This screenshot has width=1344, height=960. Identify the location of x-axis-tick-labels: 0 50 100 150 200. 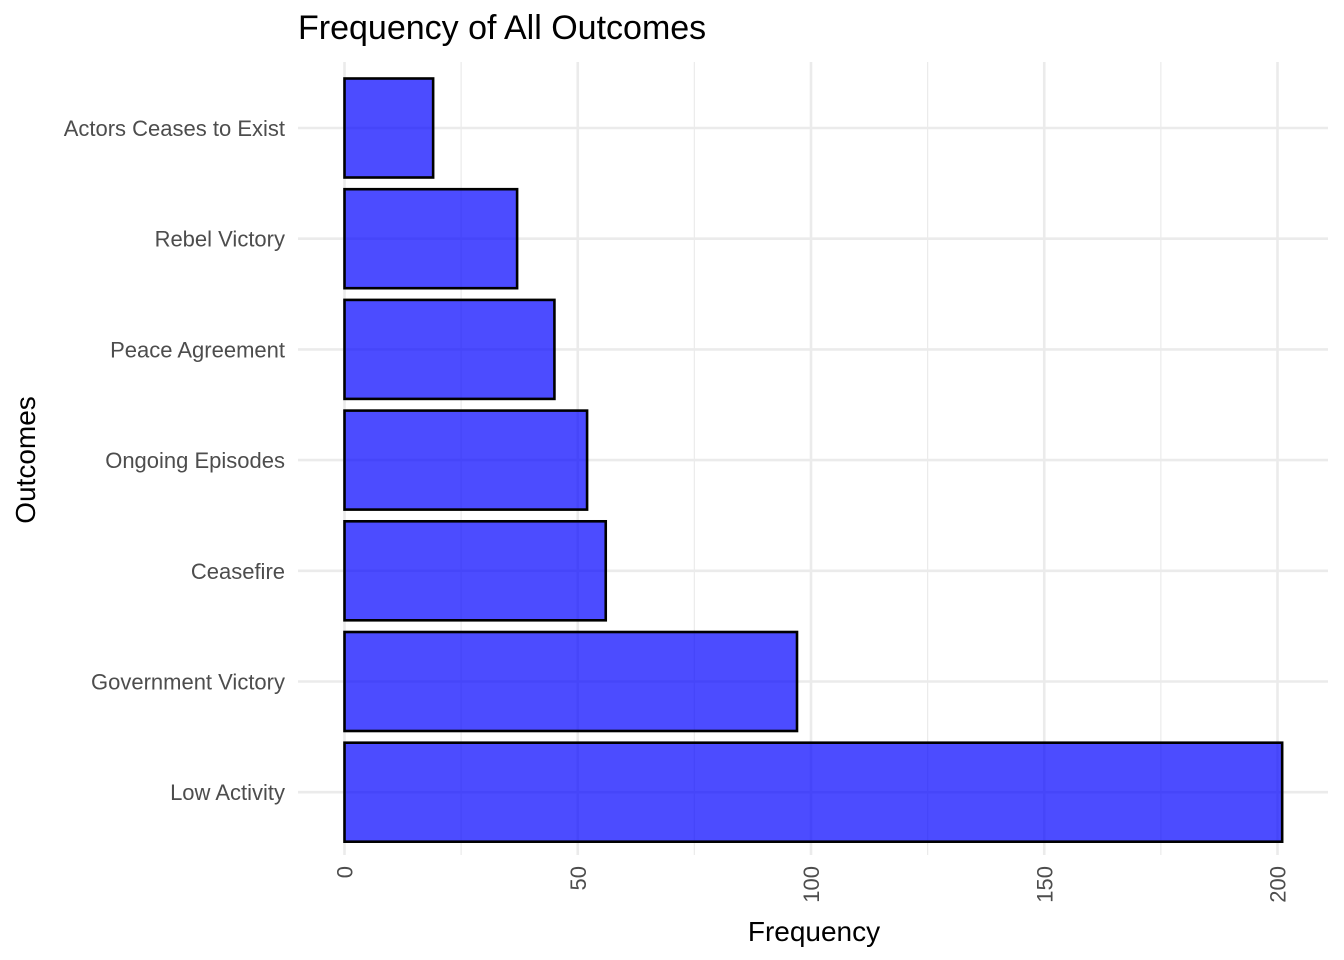
(812, 884).